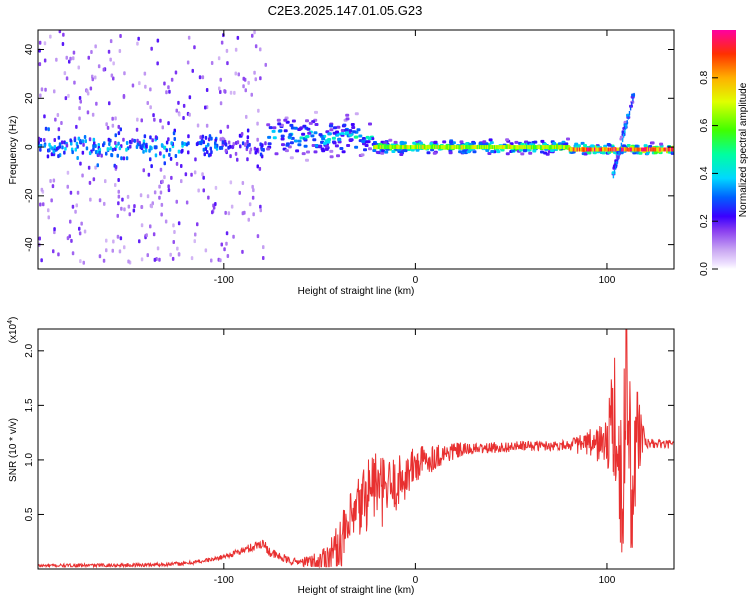 The height and width of the screenshot is (600, 750). What do you see at coordinates (29, 98) in the screenshot?
I see `spectrogram-ytick-label: 20` at bounding box center [29, 98].